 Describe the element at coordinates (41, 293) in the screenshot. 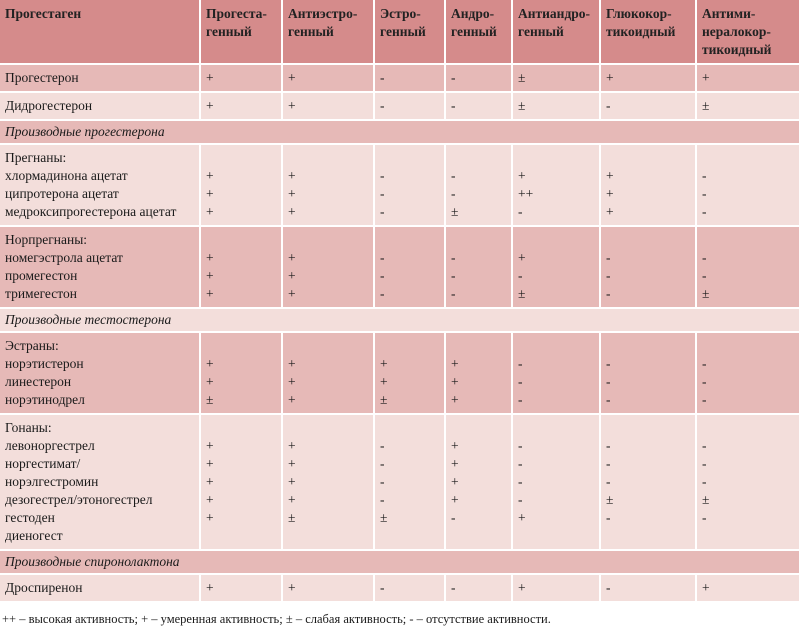

I see `cell-line: тримегестон` at that location.